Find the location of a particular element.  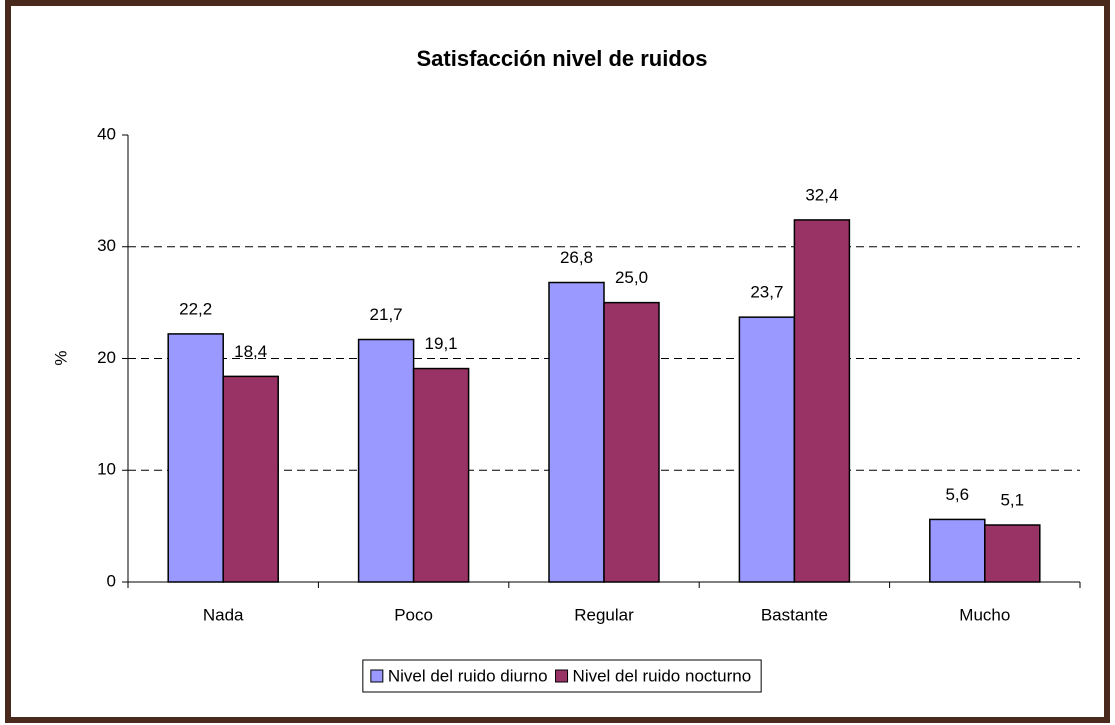

legend-label: Nivel del ruido nocturno is located at coordinates (662, 675).